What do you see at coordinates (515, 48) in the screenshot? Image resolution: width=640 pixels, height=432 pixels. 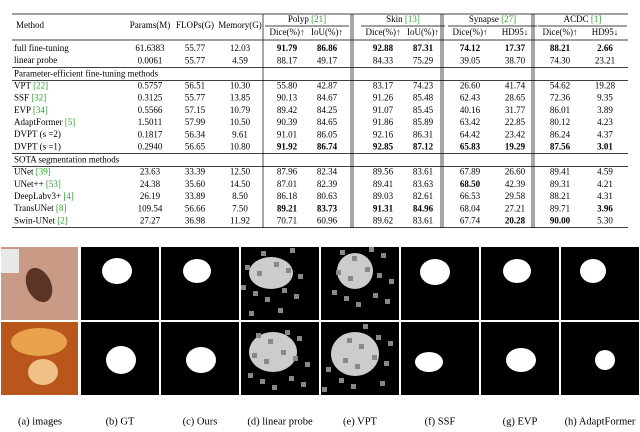 I see `cell: 17.37` at bounding box center [515, 48].